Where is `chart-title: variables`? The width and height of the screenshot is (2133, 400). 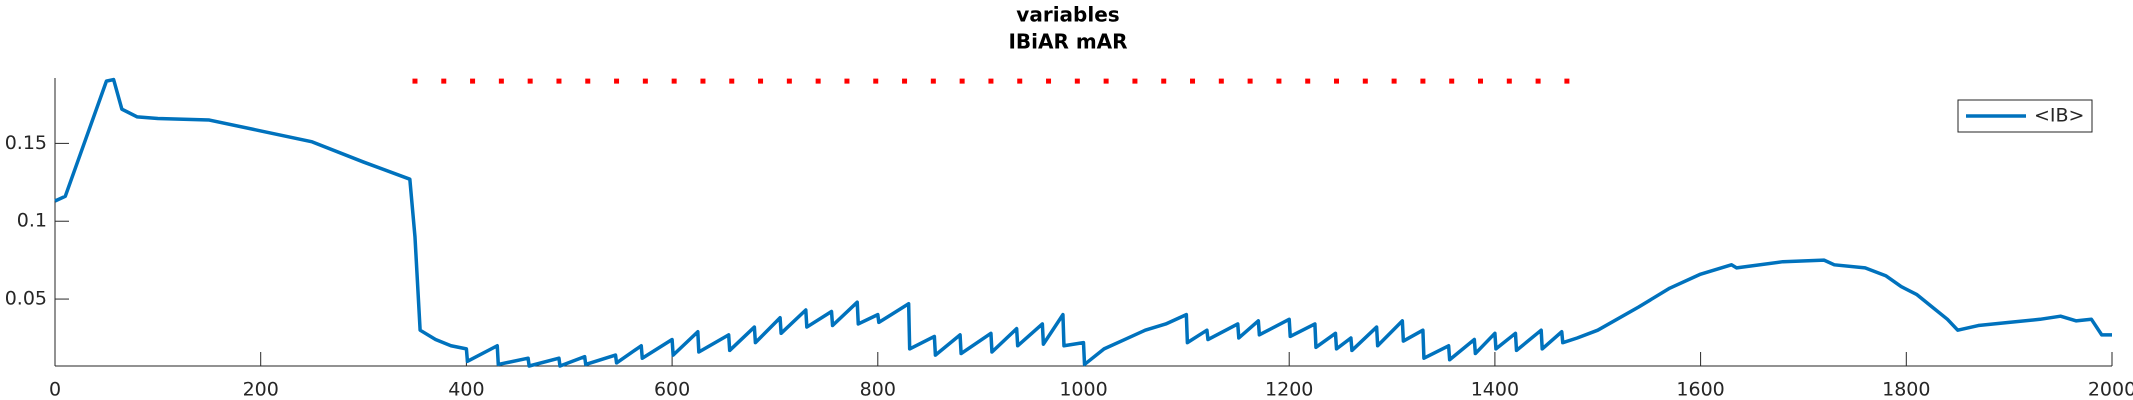
chart-title: variables is located at coordinates (1067, 15).